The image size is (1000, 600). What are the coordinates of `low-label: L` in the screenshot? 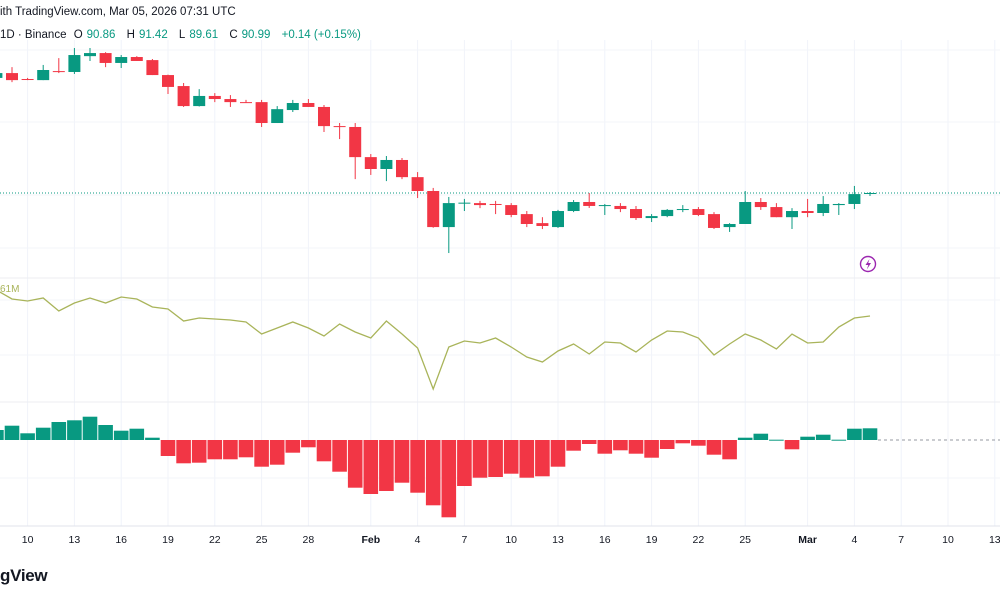 It's located at (182, 35).